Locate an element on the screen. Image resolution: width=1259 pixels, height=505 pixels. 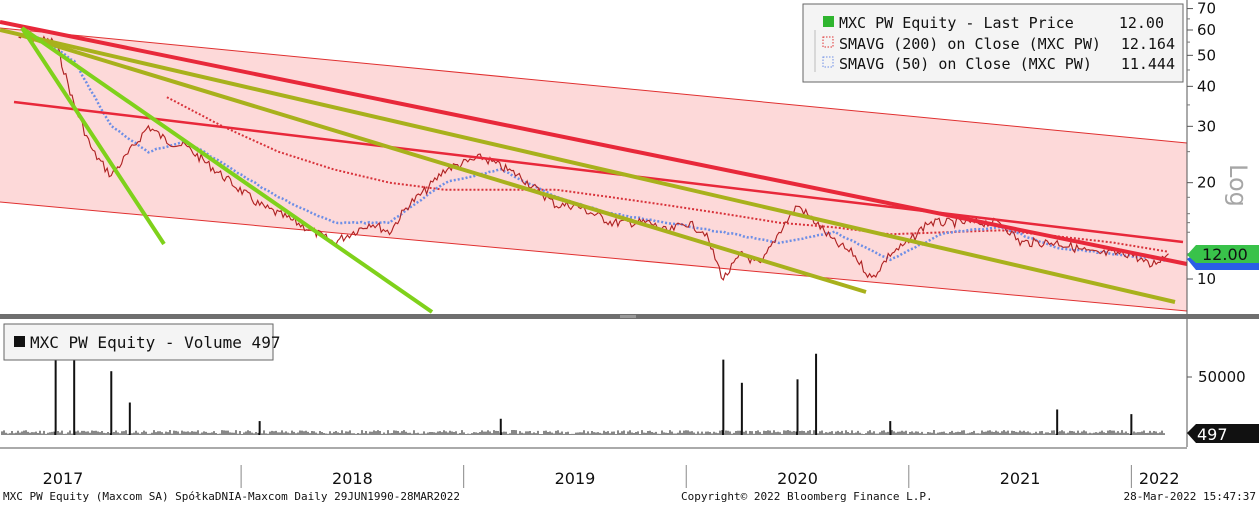
price-axis-label-70: 70 is located at coordinates (1206, 9).